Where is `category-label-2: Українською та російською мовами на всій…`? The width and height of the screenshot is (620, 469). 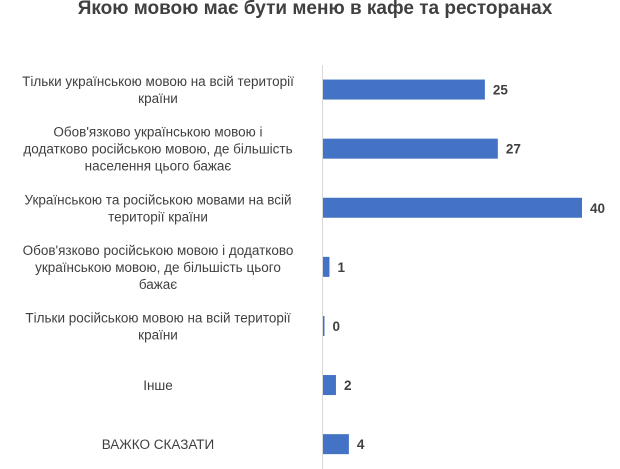 category-label-2: Українською та російською мовами на всій… is located at coordinates (157, 208).